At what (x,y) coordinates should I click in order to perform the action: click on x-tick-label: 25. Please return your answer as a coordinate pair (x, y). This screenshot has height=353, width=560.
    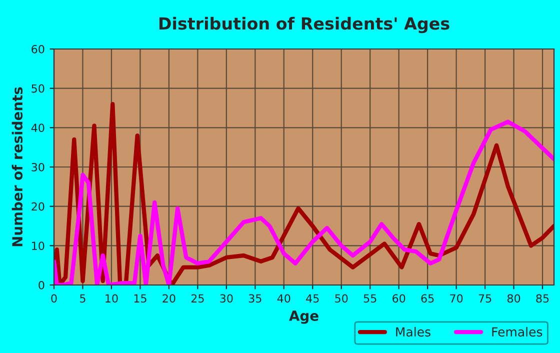
    Looking at the image, I should click on (197, 298).